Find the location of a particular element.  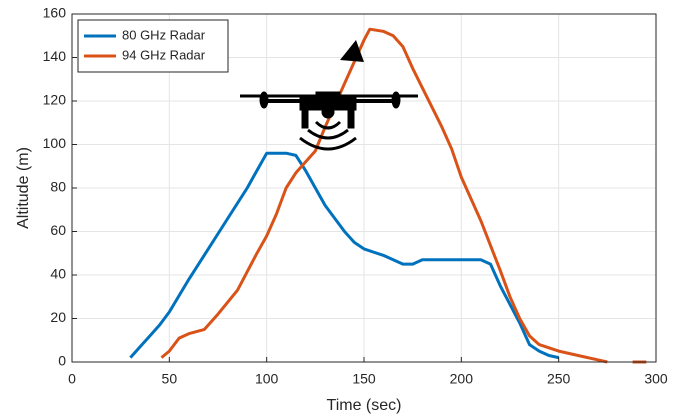

drone-icon is located at coordinates (329, 95).